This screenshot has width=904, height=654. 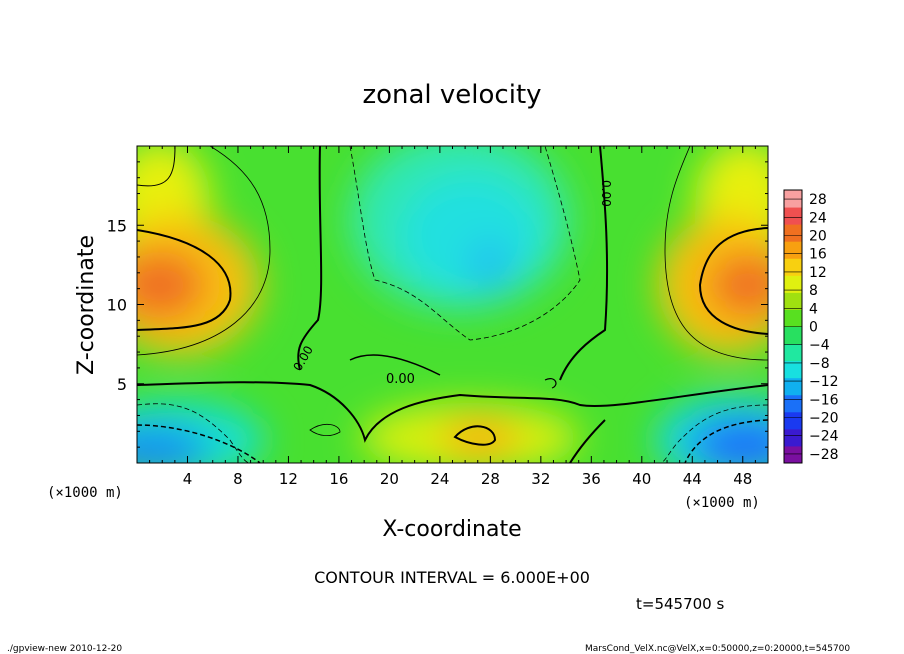 What do you see at coordinates (818, 218) in the screenshot?
I see `colorbar-tick-label: 24` at bounding box center [818, 218].